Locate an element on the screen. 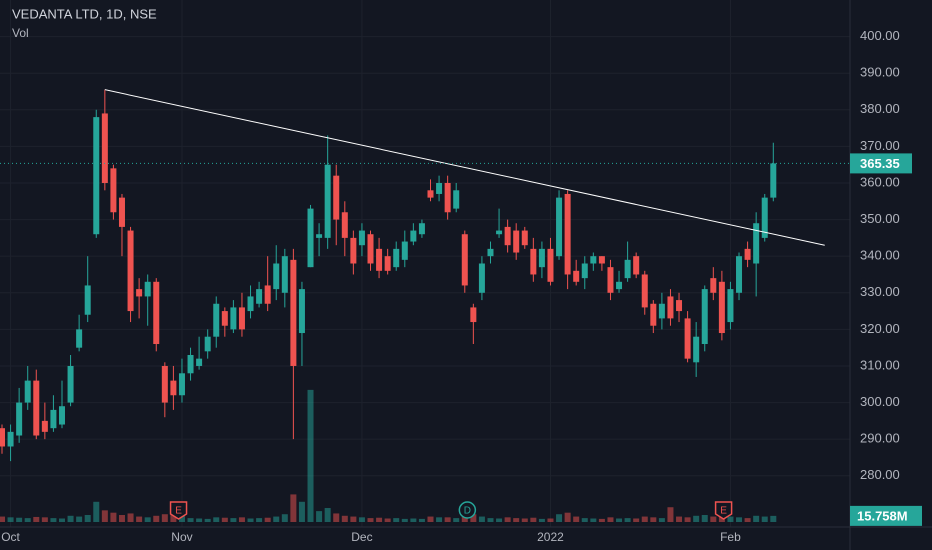 The image size is (932, 550). y-tick-label: 370.00 is located at coordinates (880, 145).